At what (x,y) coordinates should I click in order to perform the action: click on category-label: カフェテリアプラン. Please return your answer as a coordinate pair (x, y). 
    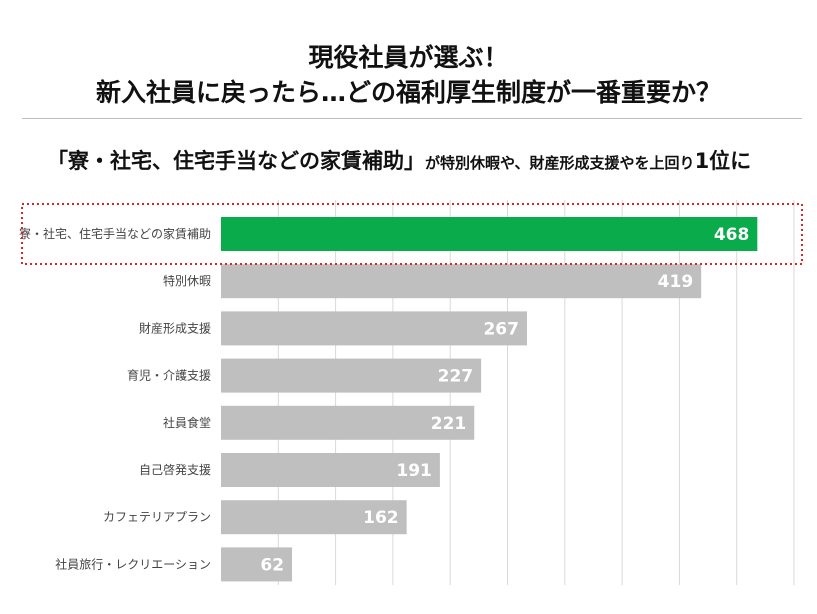
    Looking at the image, I should click on (157, 517).